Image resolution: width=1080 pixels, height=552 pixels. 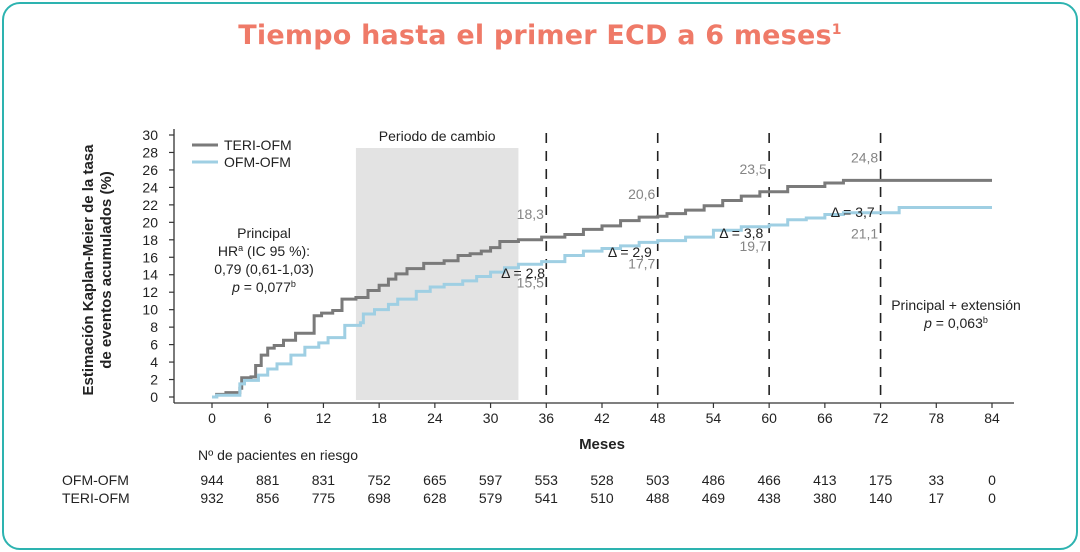 What do you see at coordinates (268, 498) in the screenshot?
I see `risk-cell-teri-ofm-6: 856` at bounding box center [268, 498].